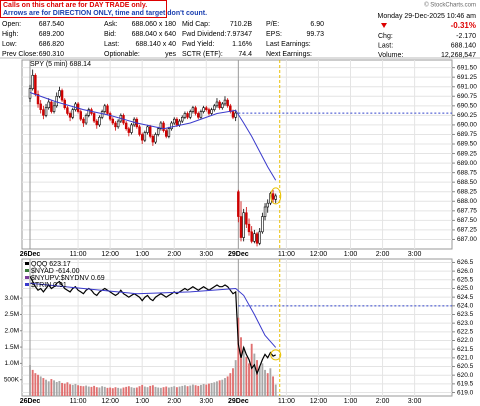 The image size is (480, 406). Describe the element at coordinates (196, 24) in the screenshot. I see `field-label: Mid Cap:` at that location.